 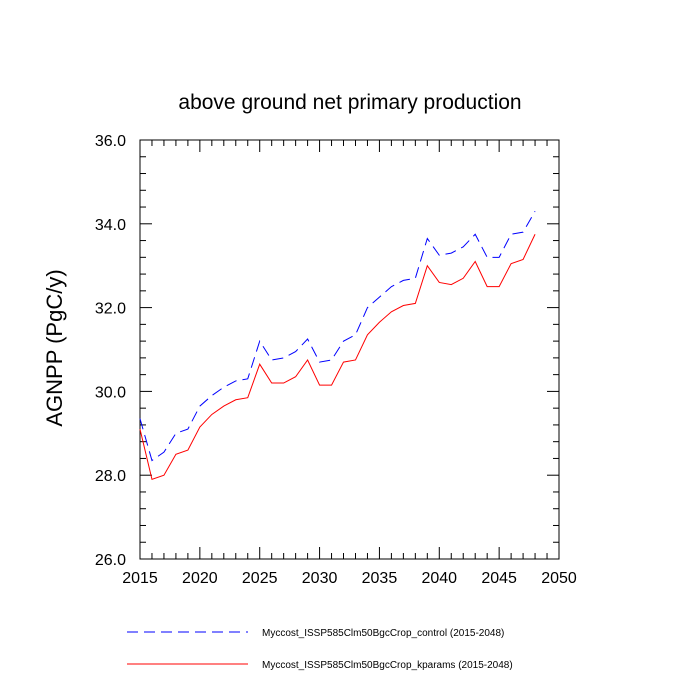 What do you see at coordinates (320, 578) in the screenshot?
I see `x-tick-label: 2030` at bounding box center [320, 578].